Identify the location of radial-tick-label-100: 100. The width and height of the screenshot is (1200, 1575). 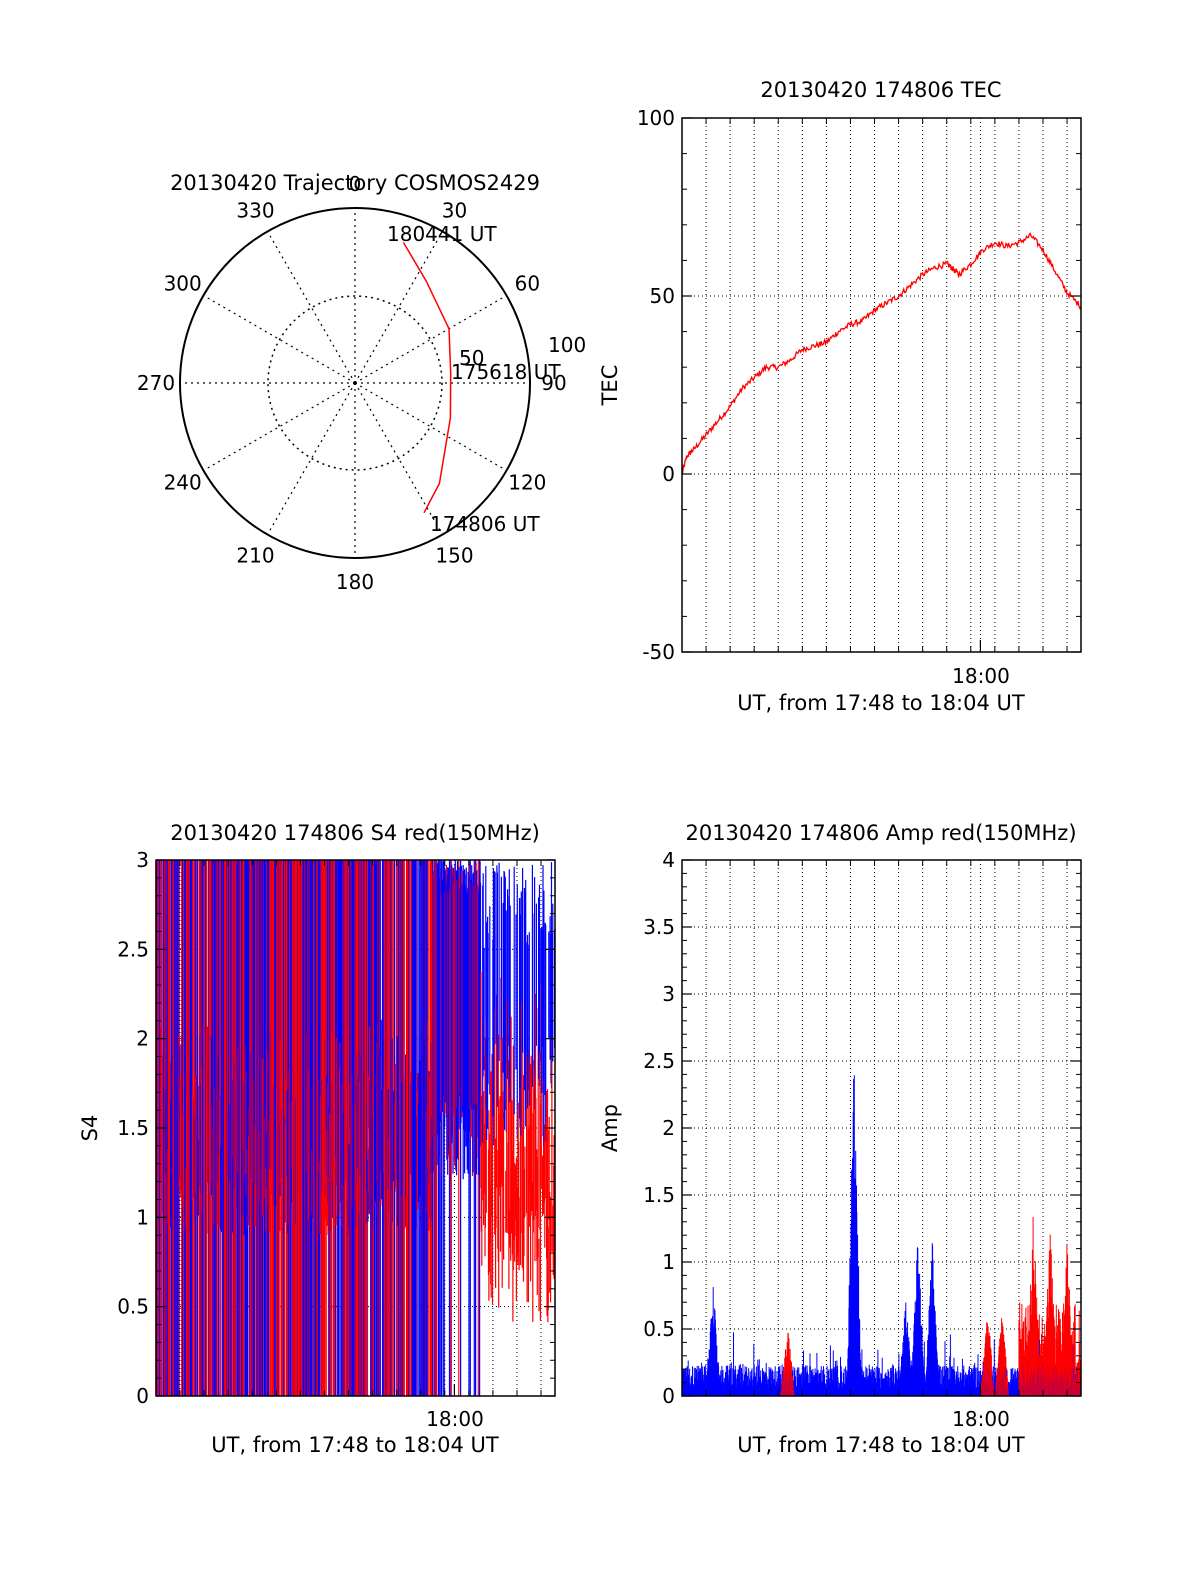
(567, 345).